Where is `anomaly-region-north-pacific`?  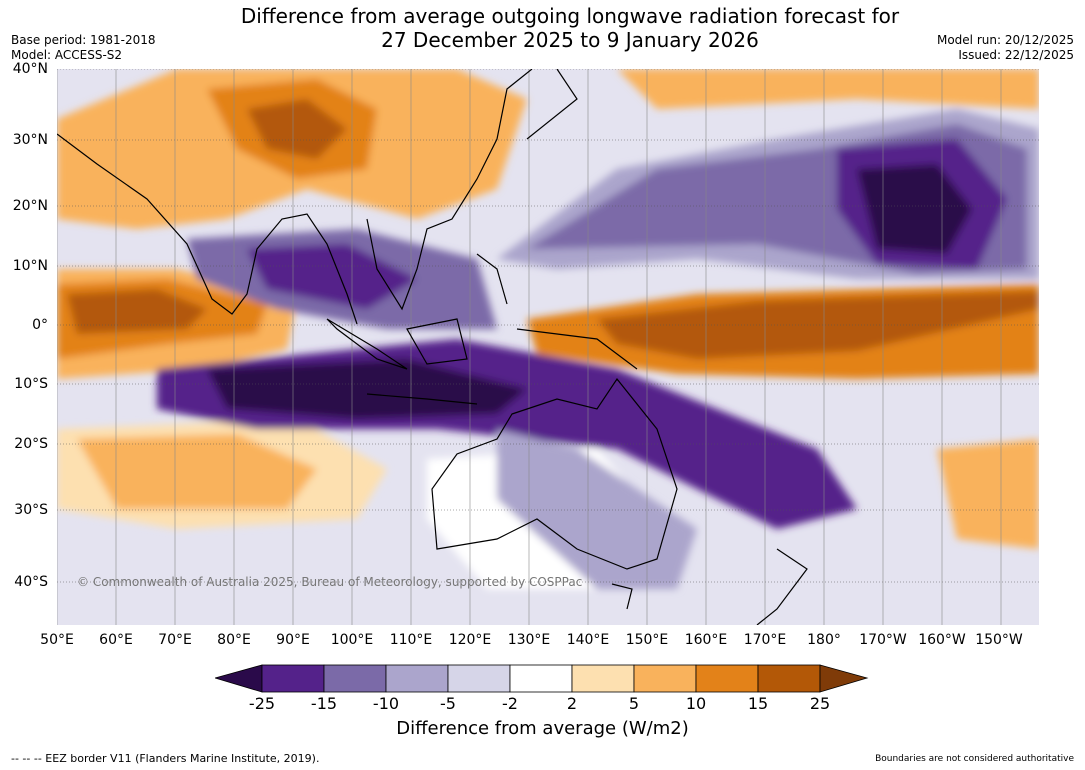 anomaly-region-north-pacific is located at coordinates (828, 89).